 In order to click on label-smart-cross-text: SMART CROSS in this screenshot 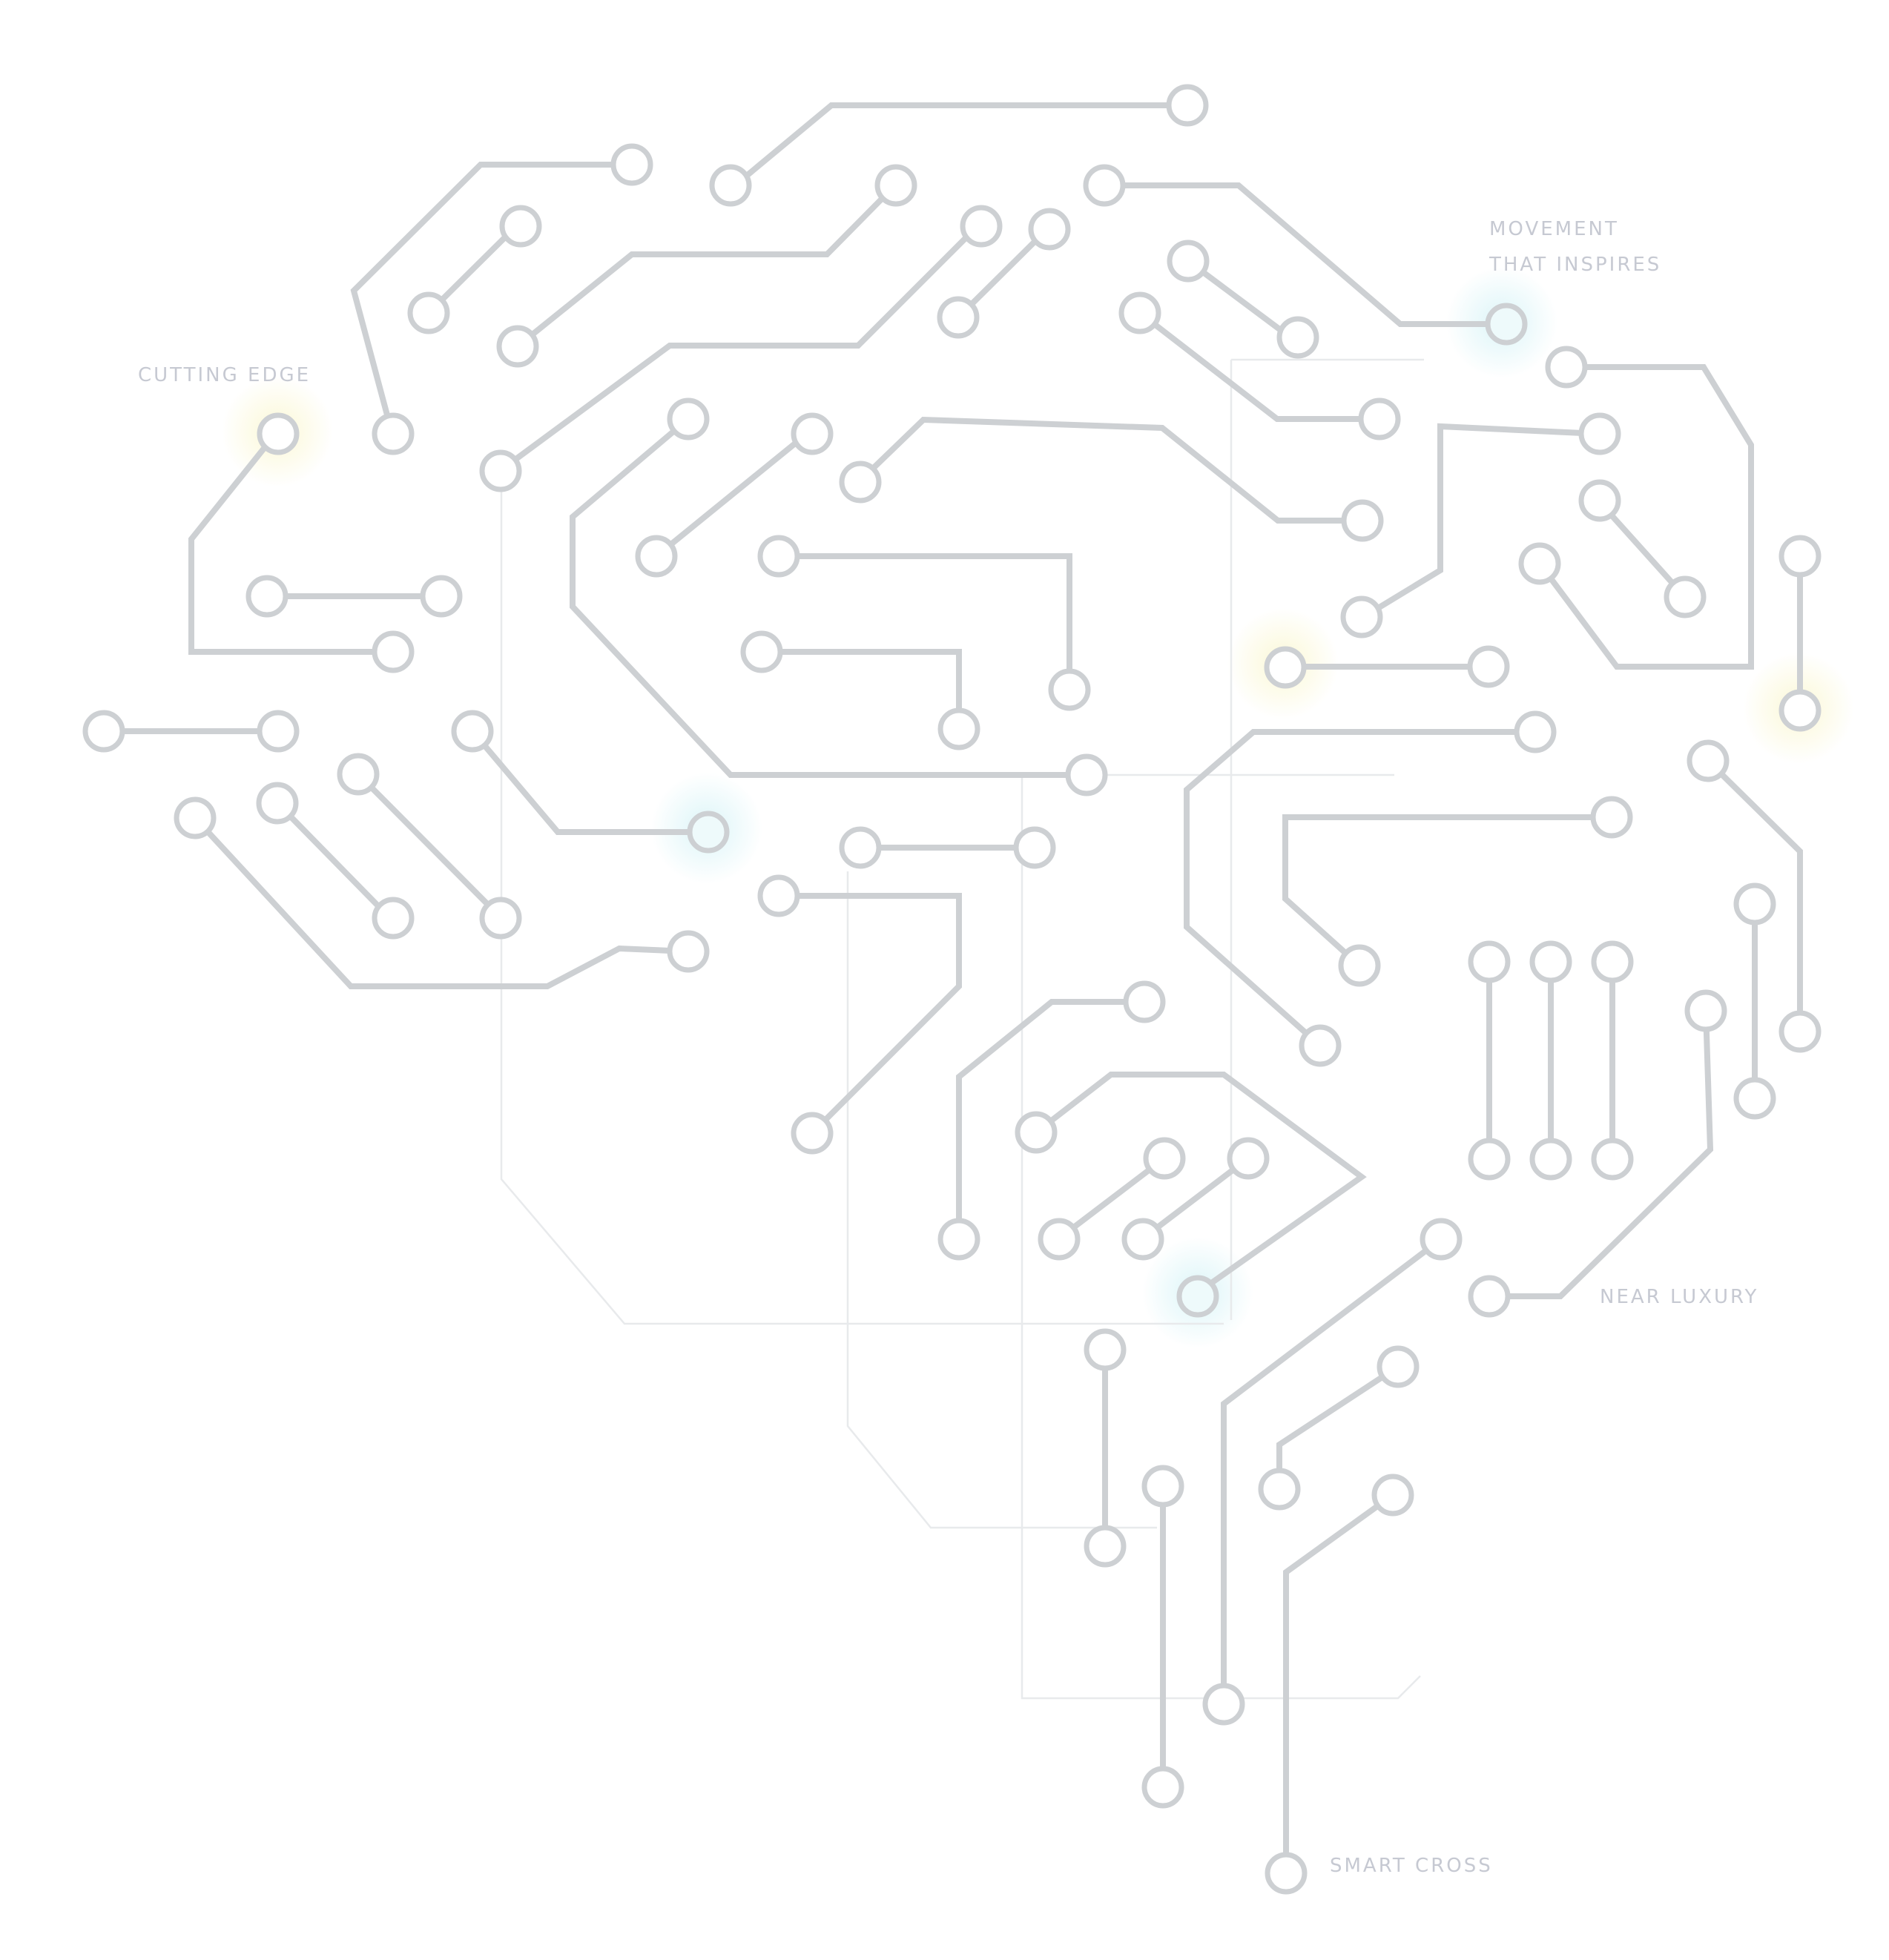, I will do `click(1411, 1866)`.